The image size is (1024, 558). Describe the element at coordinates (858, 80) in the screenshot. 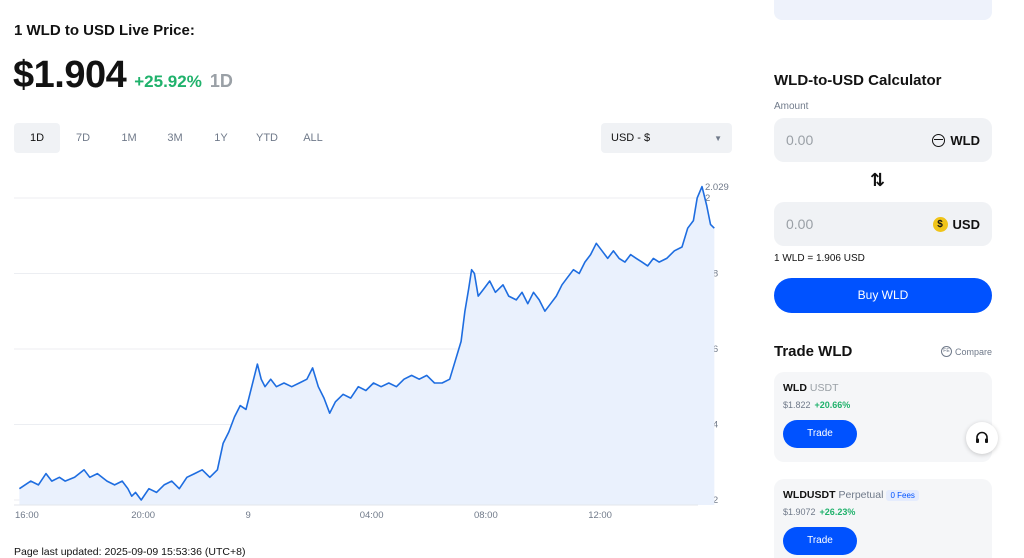

I see `calculator-title: WLD-to-USD Calculator` at that location.